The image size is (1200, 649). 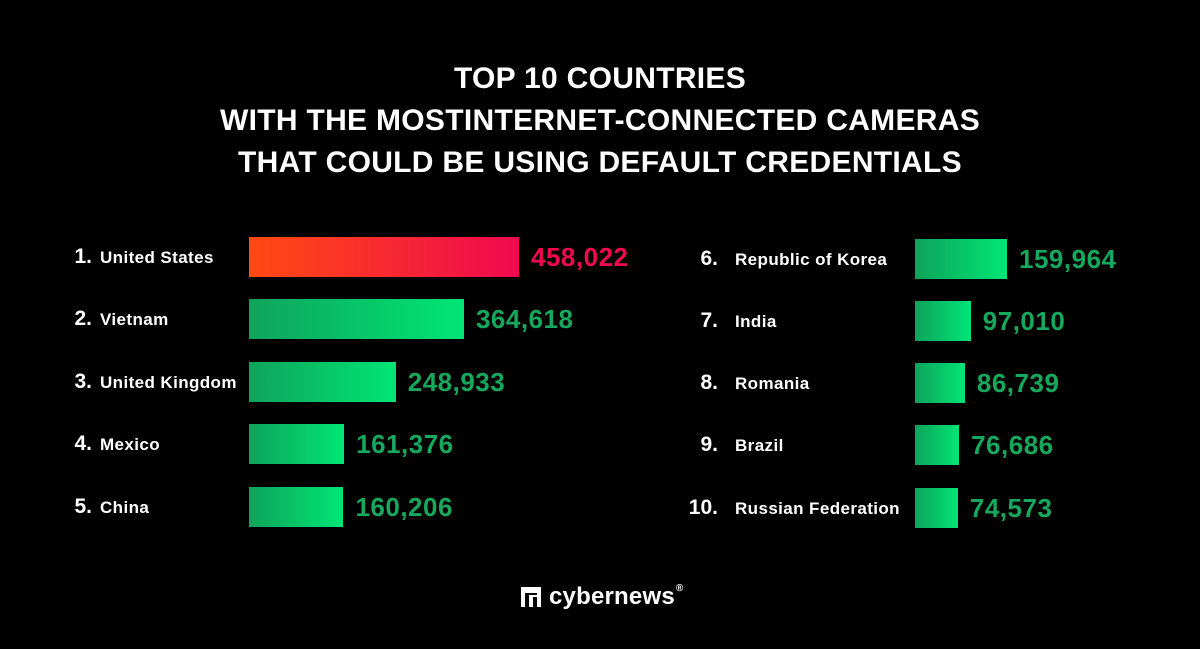 I want to click on cybernews-logo: cybernews®, so click(x=602, y=597).